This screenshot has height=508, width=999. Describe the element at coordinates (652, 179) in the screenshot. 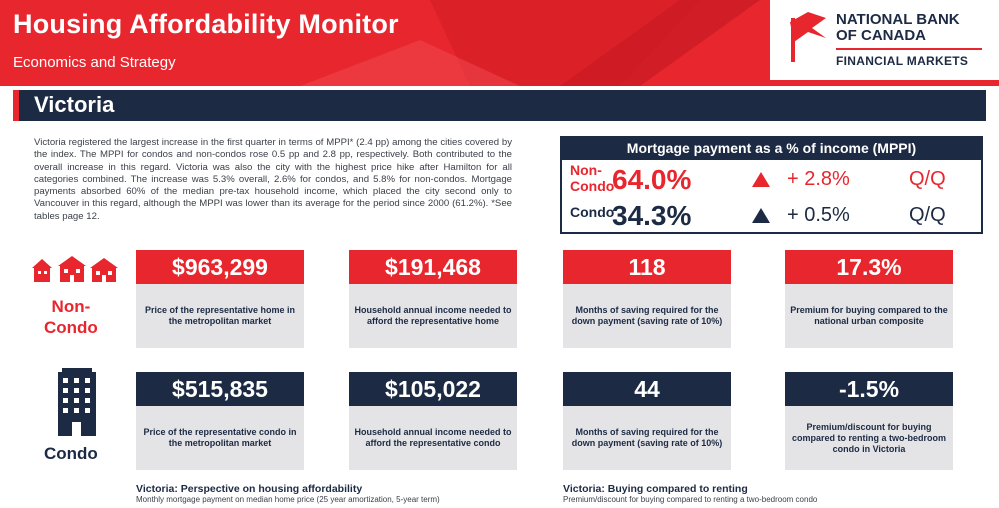

I see `mppi-value: 64.0%` at that location.